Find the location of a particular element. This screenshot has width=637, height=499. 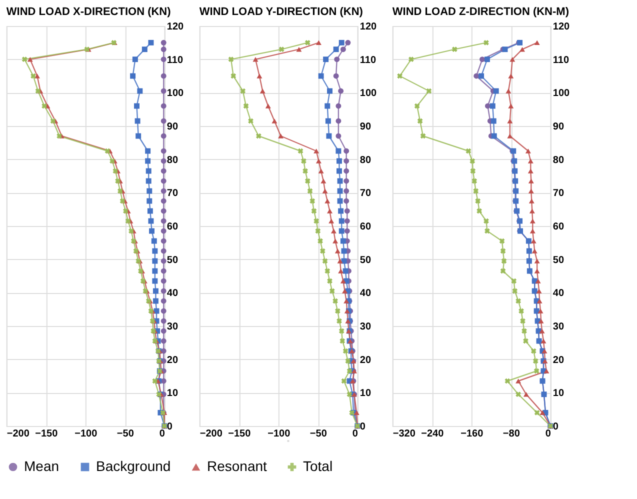

legend-label: Mean is located at coordinates (42, 466).